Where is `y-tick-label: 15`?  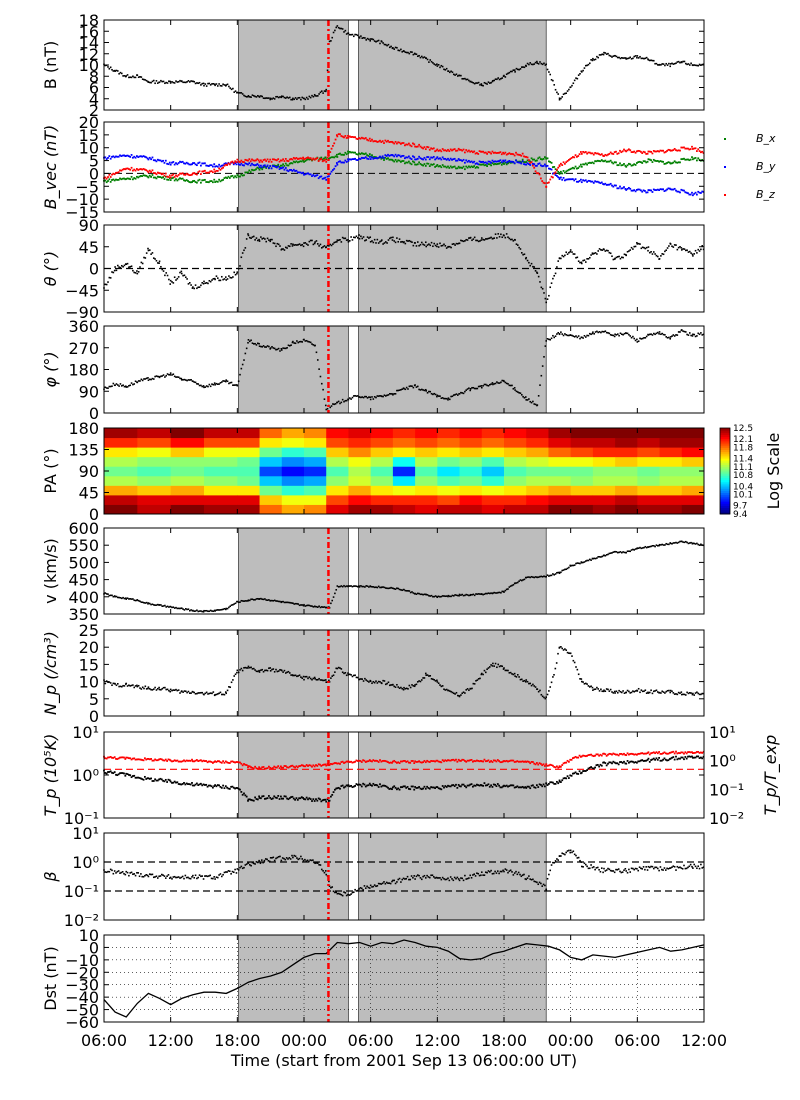 y-tick-label: 15 is located at coordinates (89, 135).